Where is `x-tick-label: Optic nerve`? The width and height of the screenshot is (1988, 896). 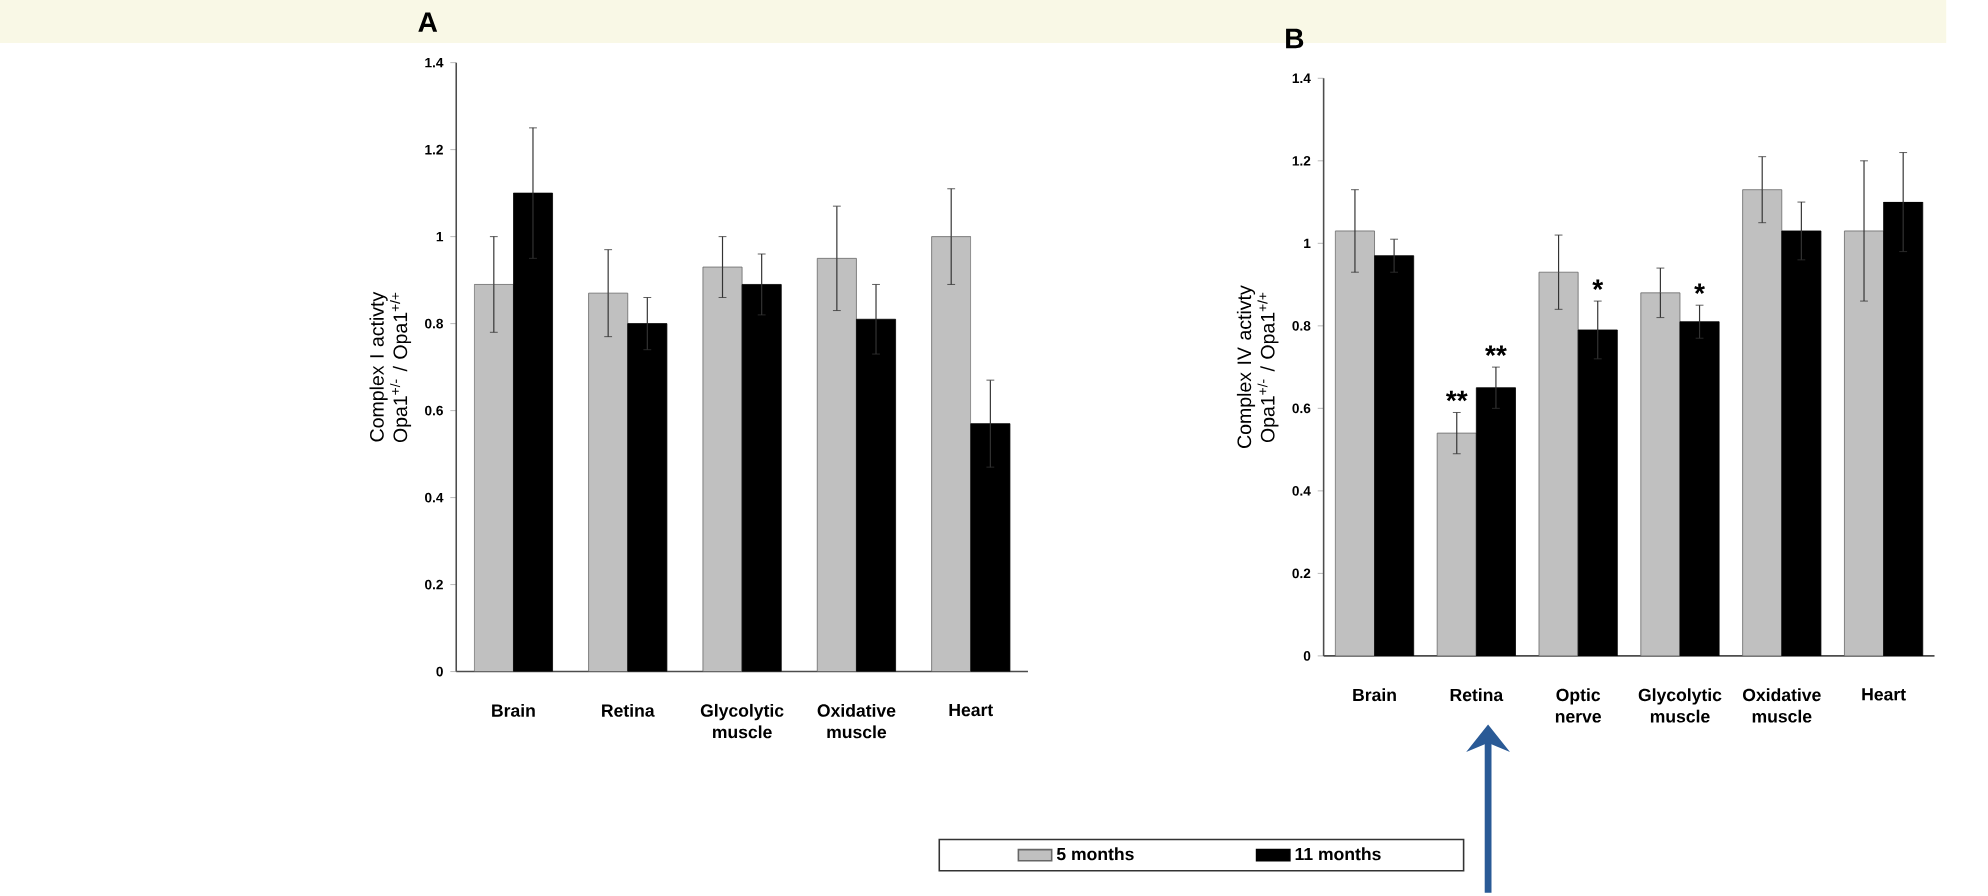 x-tick-label: Optic nerve is located at coordinates (1578, 705).